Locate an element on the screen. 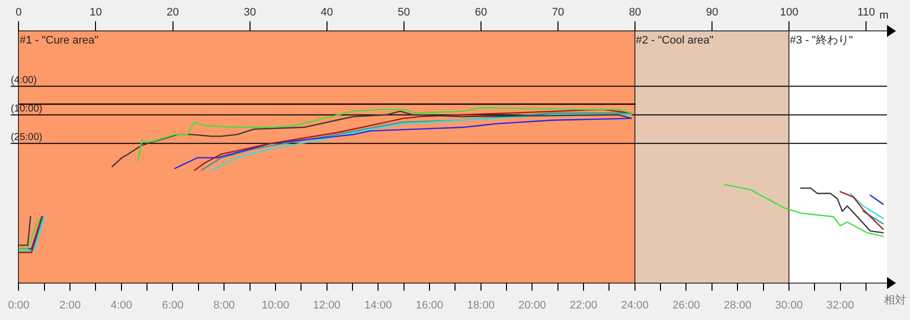  x-tick-label: 12:00 is located at coordinates (327, 305).